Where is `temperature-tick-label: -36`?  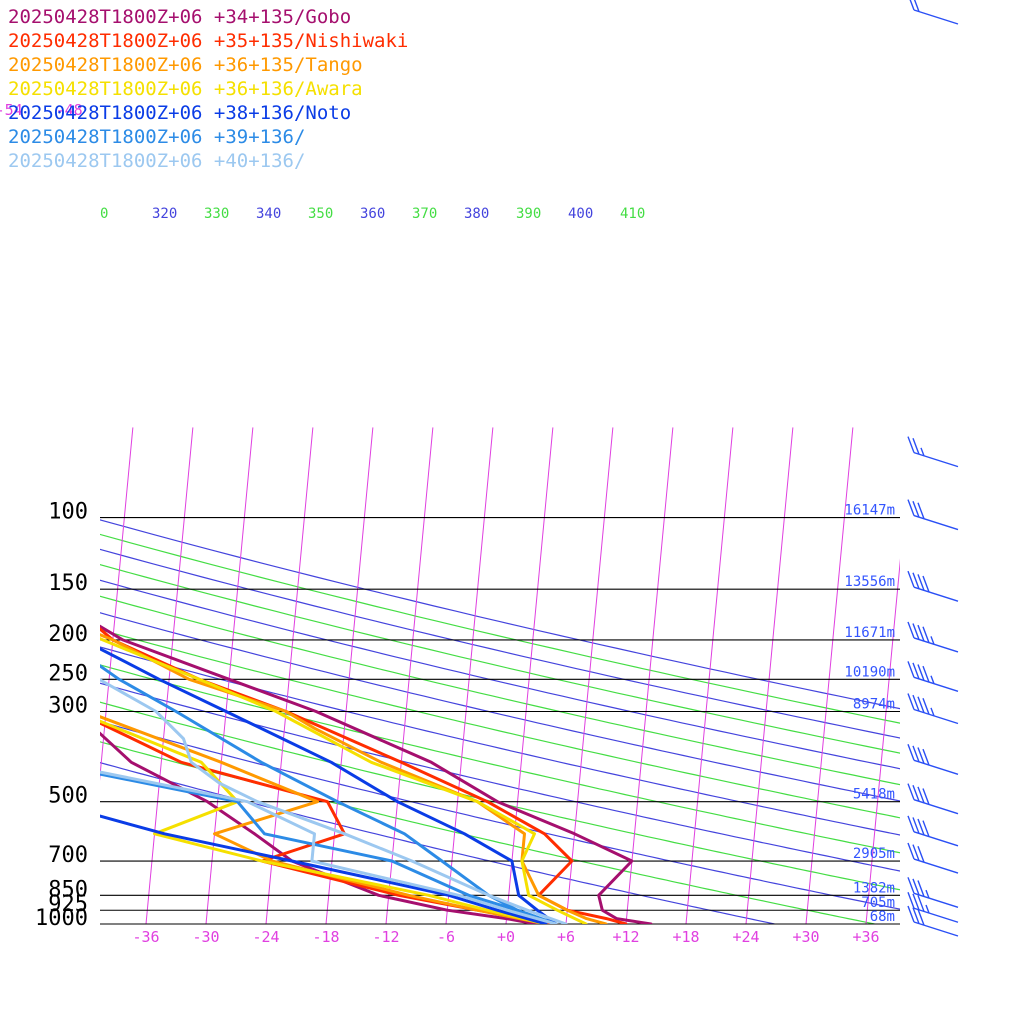 temperature-tick-label: -36 is located at coordinates (145, 937).